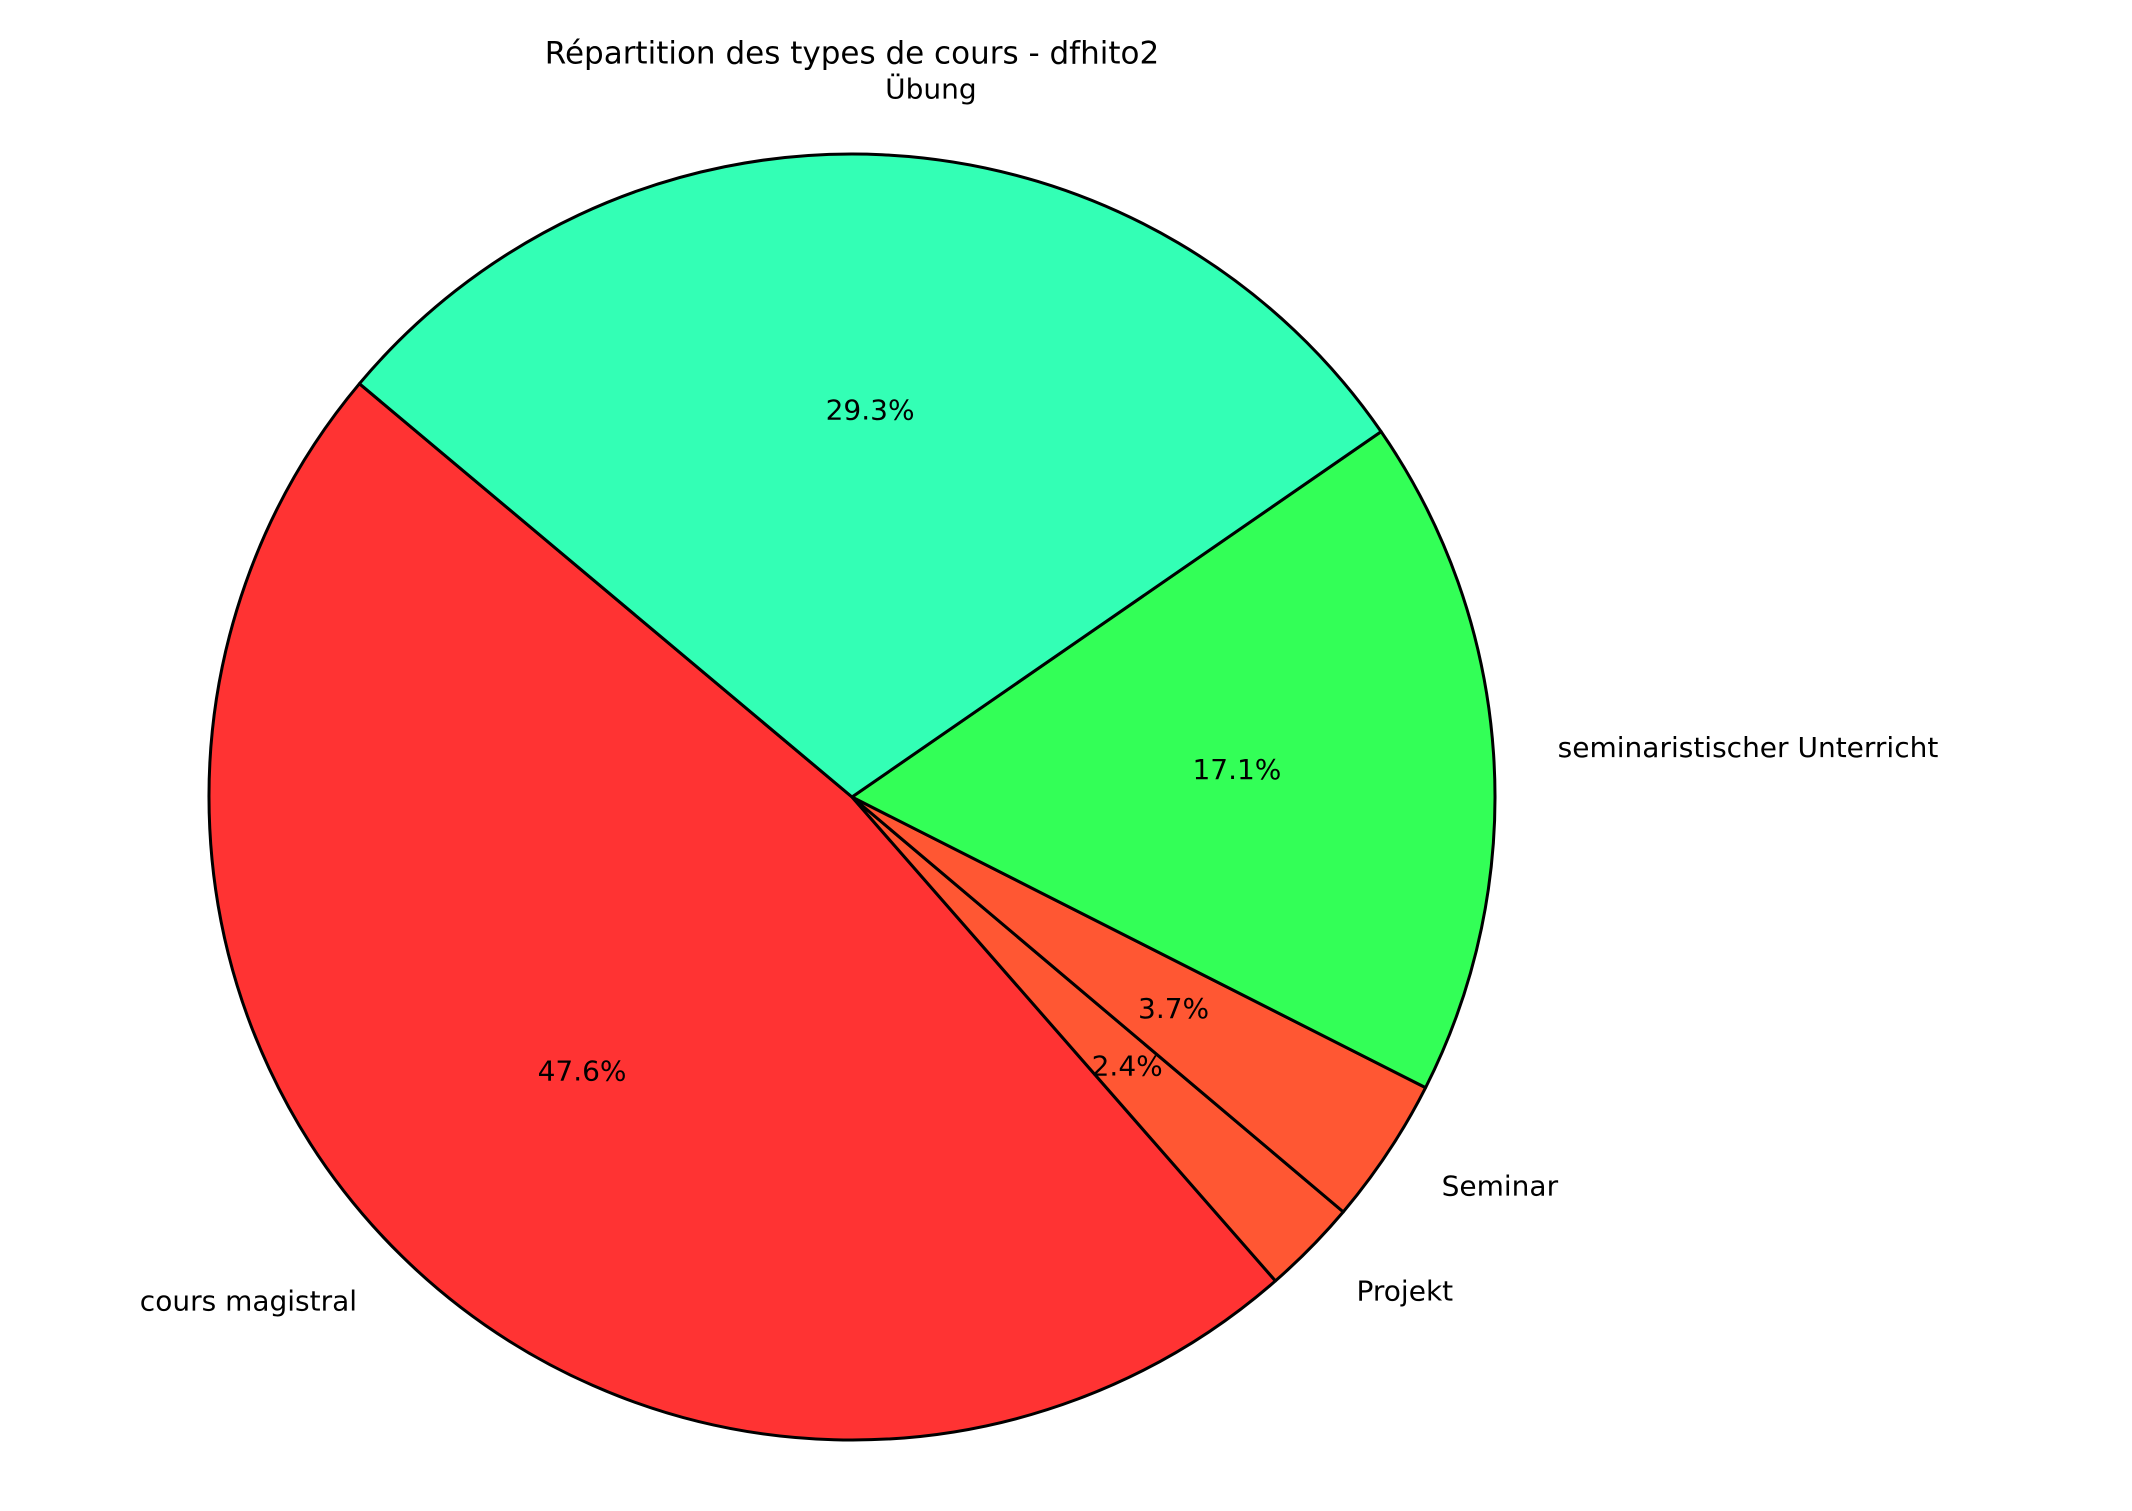  What do you see at coordinates (582, 1071) in the screenshot?
I see `slice-percent: 47.6%` at bounding box center [582, 1071].